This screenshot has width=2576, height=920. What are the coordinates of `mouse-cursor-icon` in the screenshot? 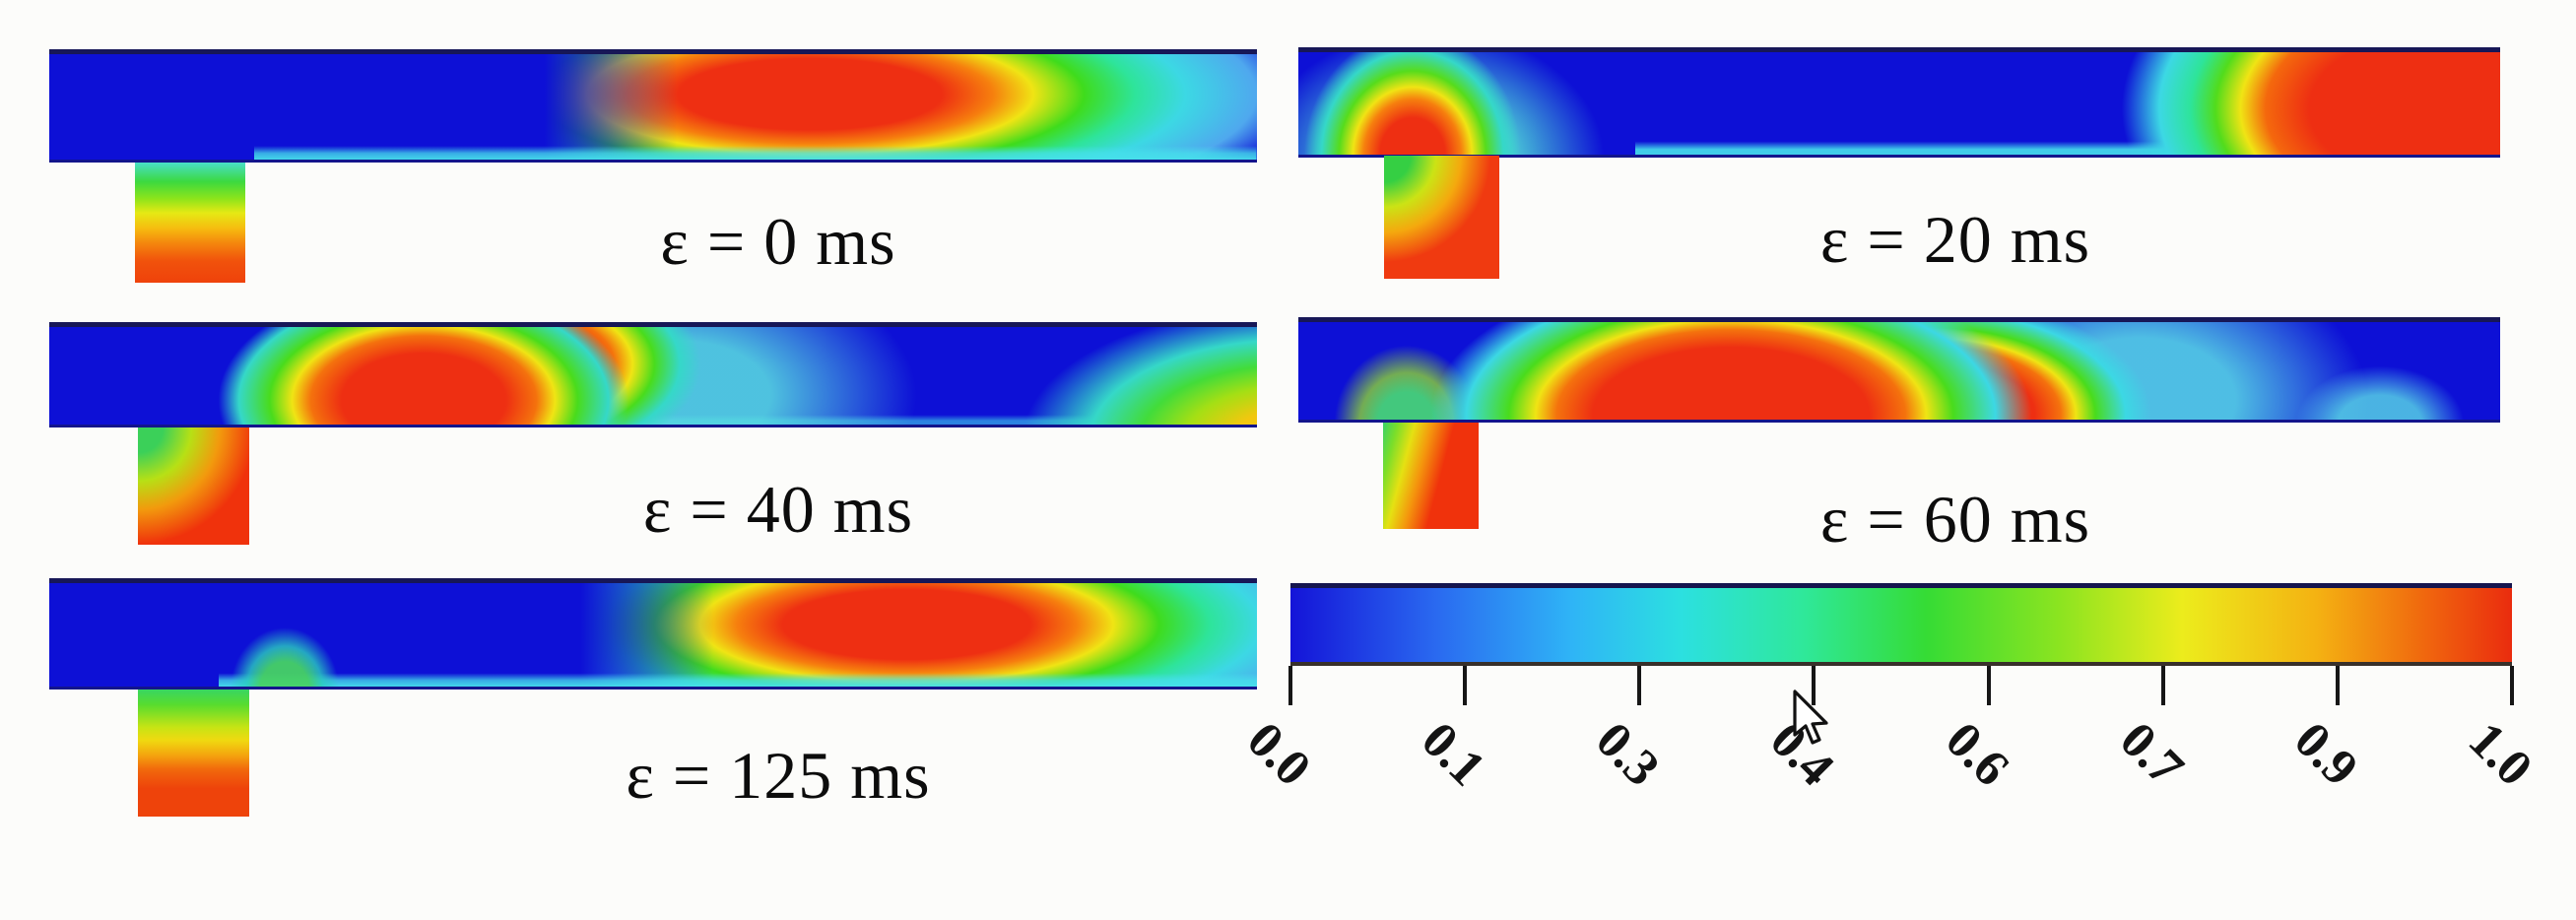 It's located at (1811, 717).